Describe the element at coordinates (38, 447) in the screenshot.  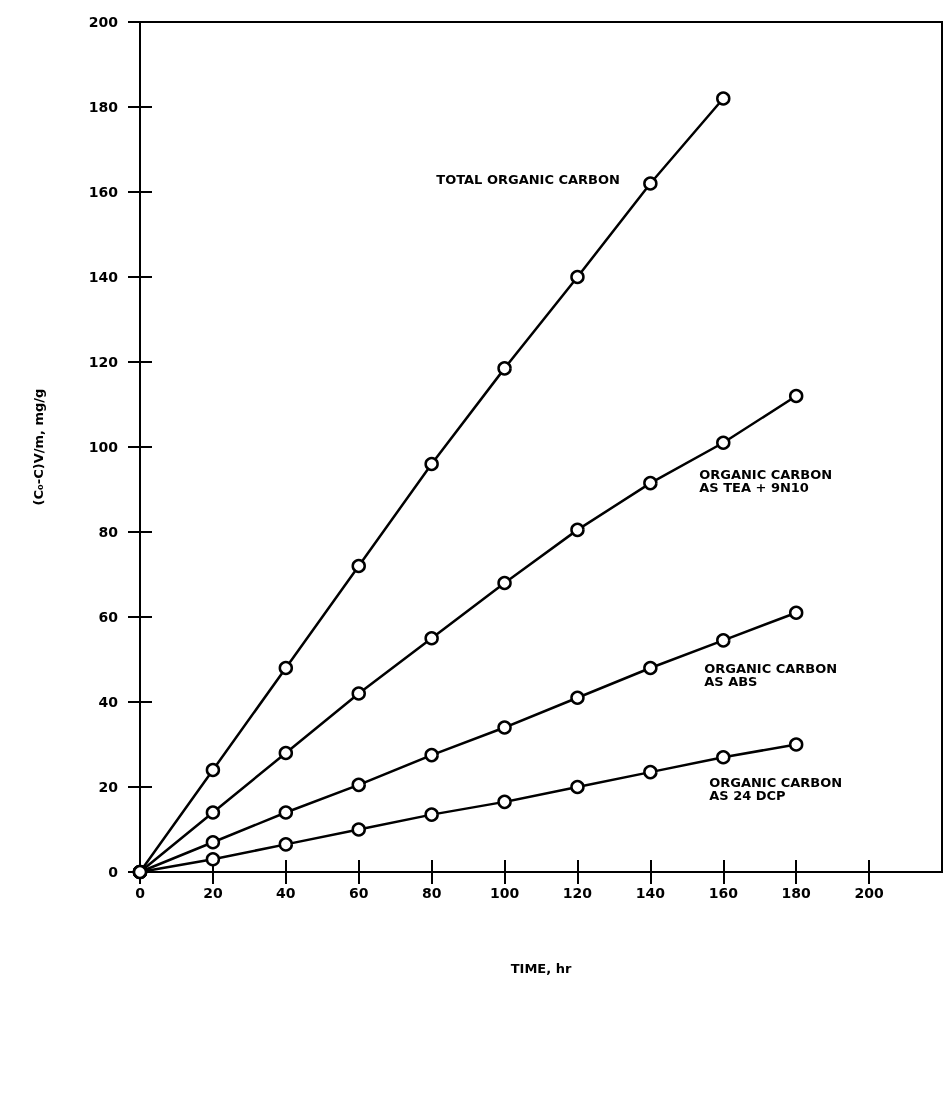
I see `y-axis-title: (C₀-C)V/m, mg/g` at that location.